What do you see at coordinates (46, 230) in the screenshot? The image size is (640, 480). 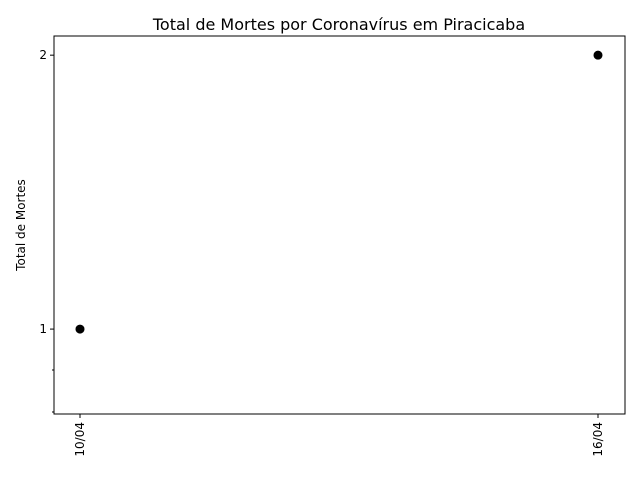 I see `y-axis: 12` at bounding box center [46, 230].